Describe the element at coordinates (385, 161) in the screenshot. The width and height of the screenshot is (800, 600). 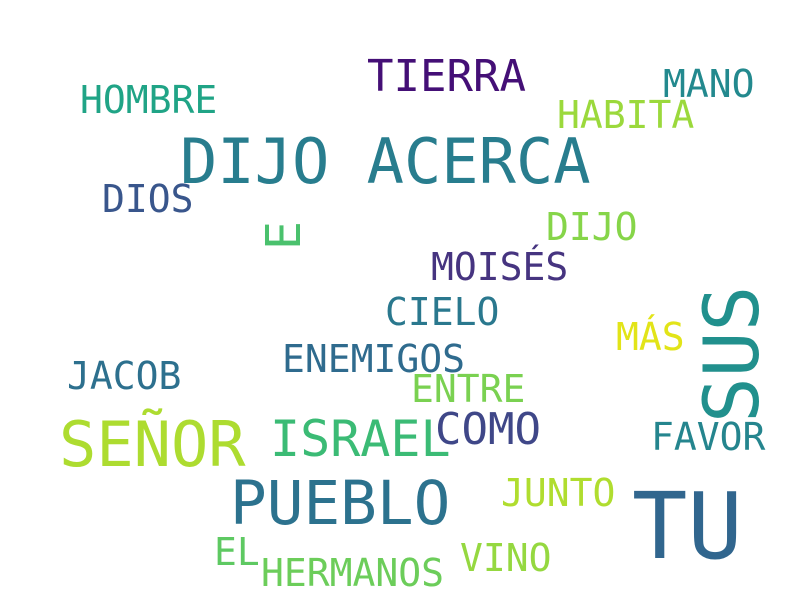
I see `word-dijo-acerca: DIJO ACERCA` at that location.